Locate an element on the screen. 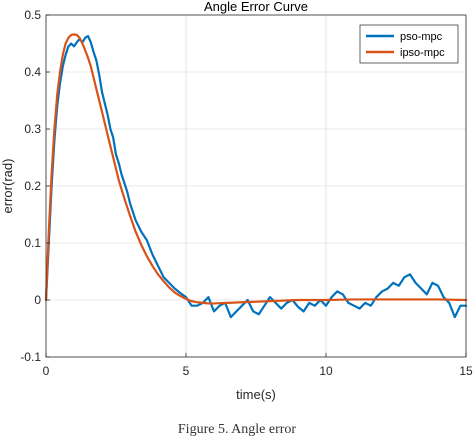  x-tick-label: 0 is located at coordinates (46, 371).